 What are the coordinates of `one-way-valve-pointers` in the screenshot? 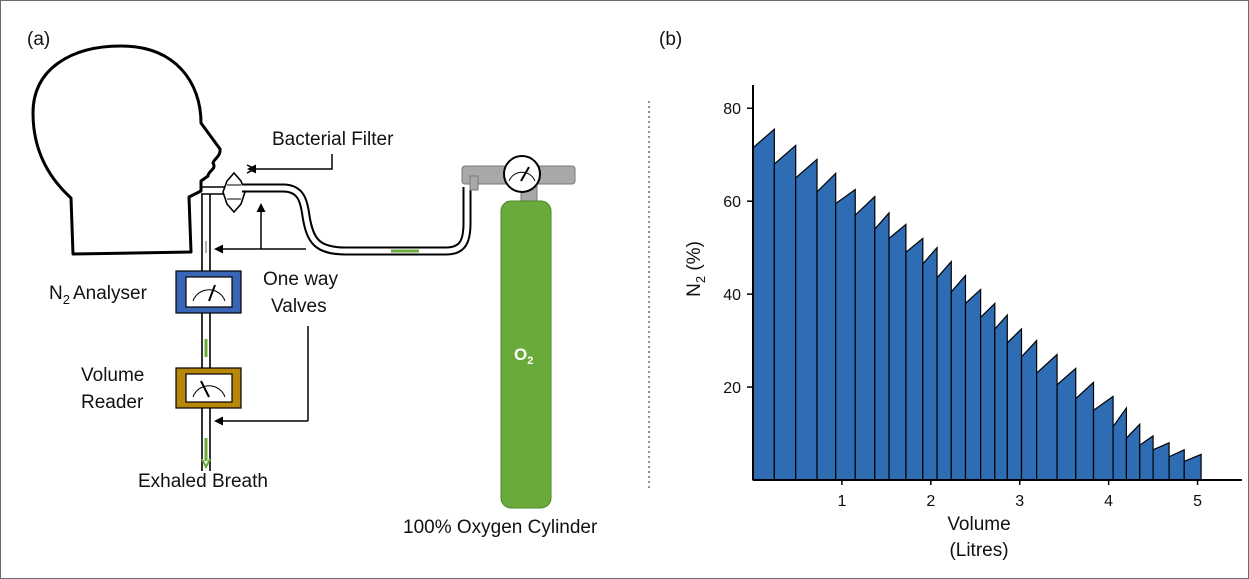 It's located at (261, 314).